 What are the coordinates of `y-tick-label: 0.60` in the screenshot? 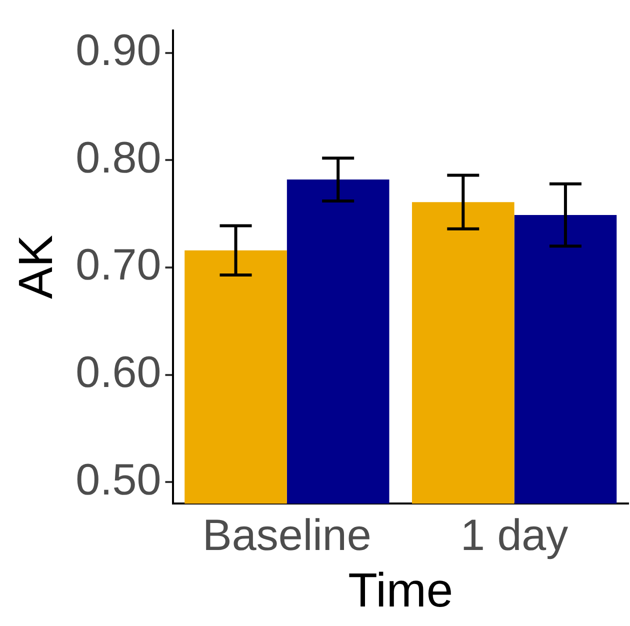 It's located at (119, 372).